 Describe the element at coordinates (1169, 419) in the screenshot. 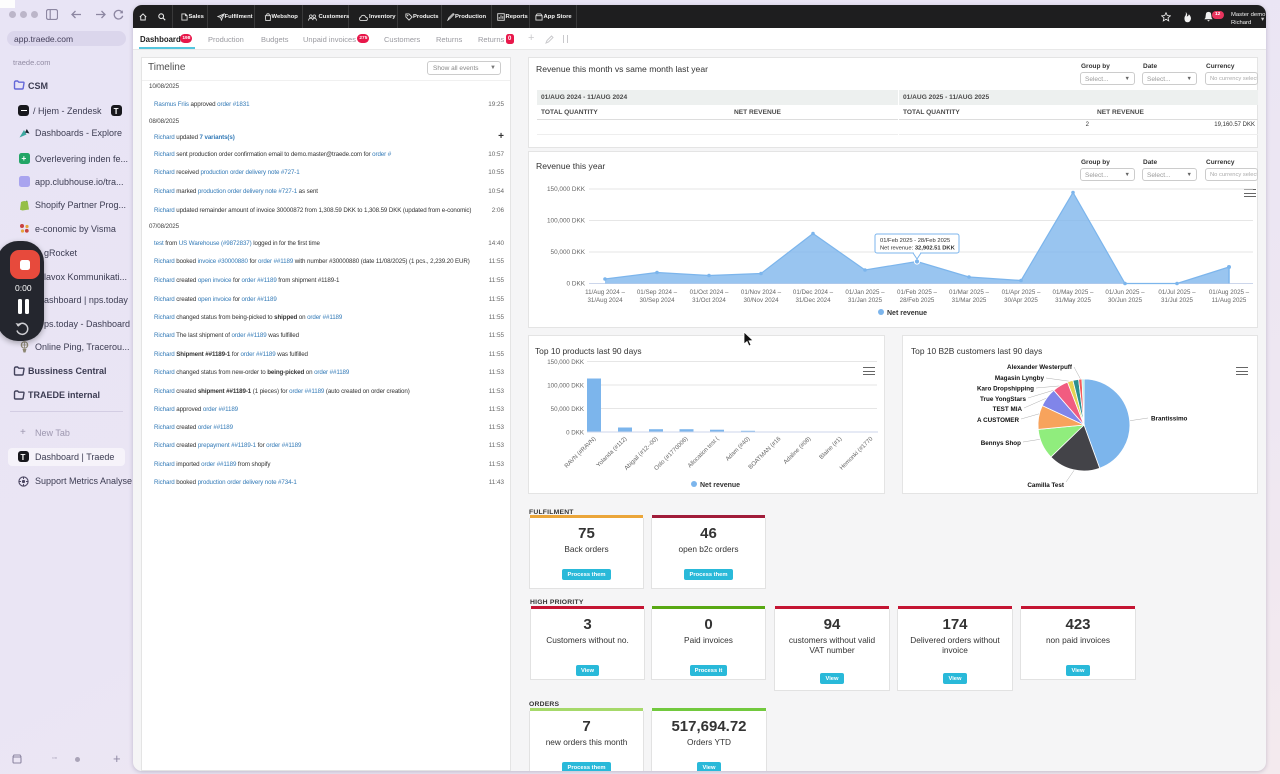

I see `svg-text: Brantissimo` at that location.